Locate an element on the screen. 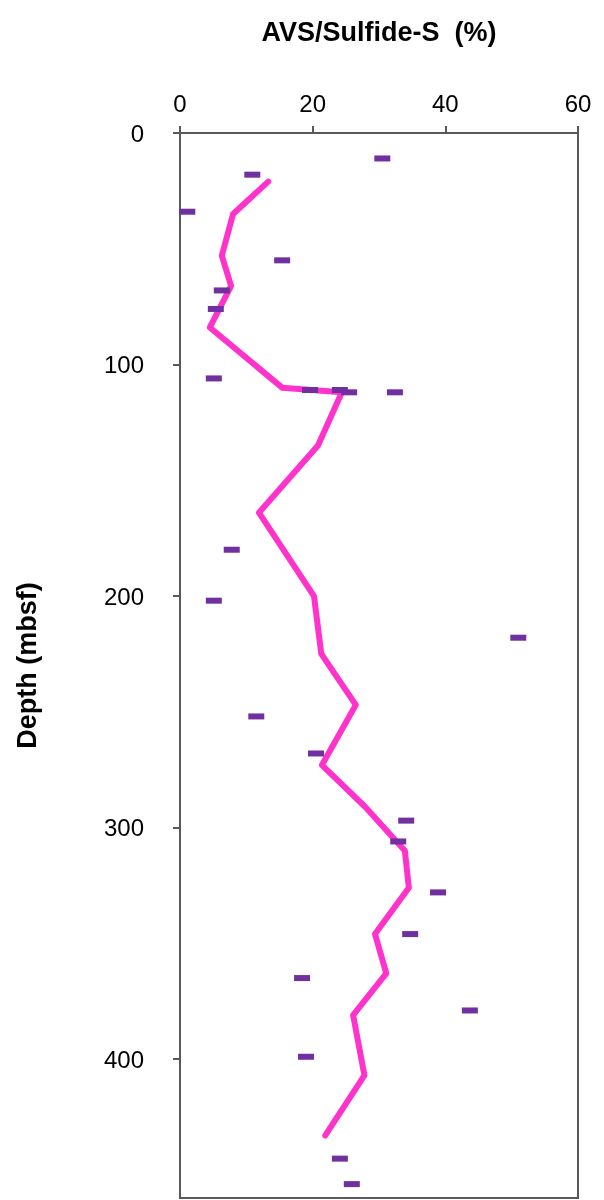  y-tick-label: 0 is located at coordinates (137, 133).